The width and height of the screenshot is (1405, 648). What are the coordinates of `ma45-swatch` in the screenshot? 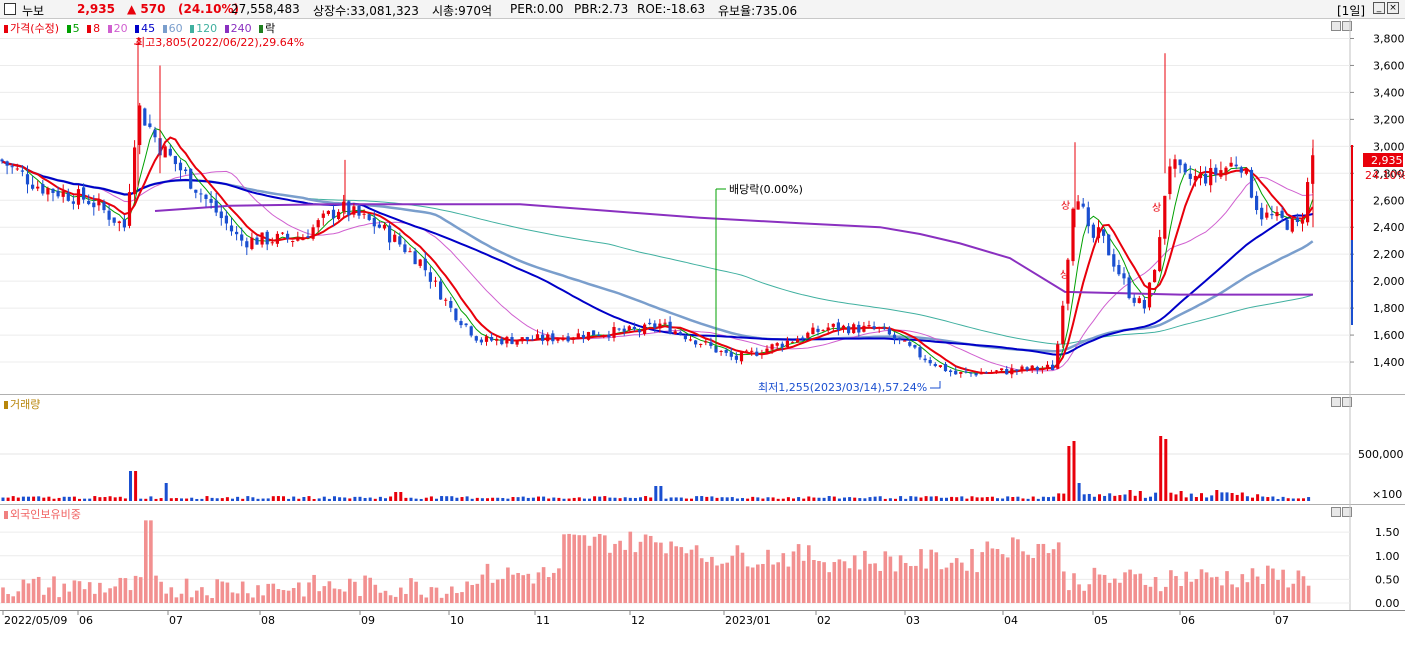 It's located at (137, 29).